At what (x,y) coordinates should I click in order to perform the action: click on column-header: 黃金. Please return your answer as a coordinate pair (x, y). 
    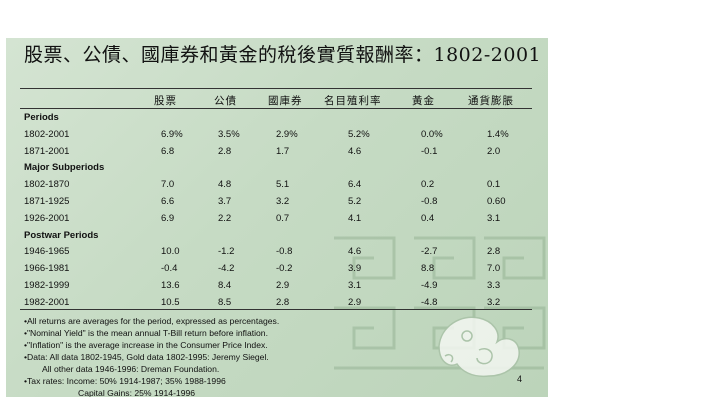
    Looking at the image, I should click on (423, 101).